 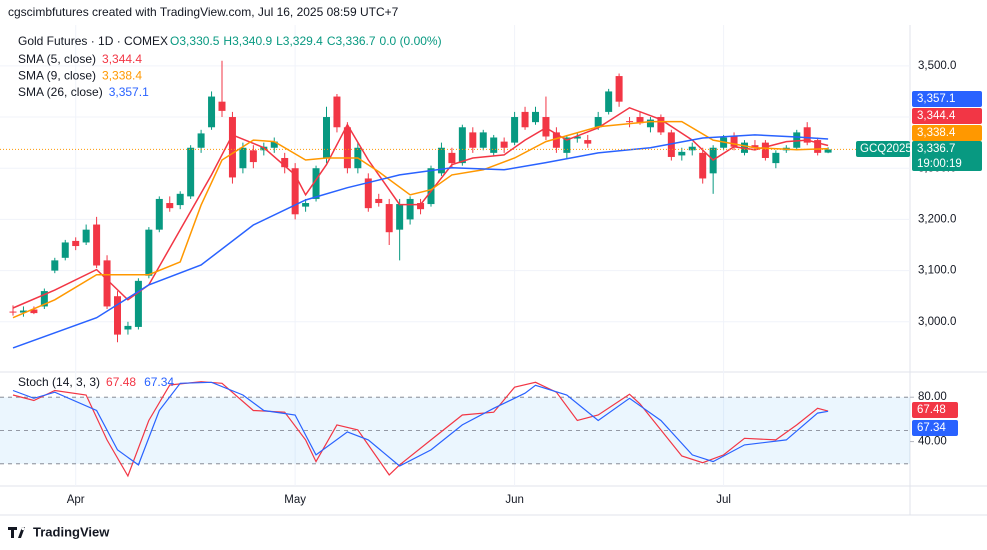 I want to click on x-tick-label: Jul, so click(x=723, y=500).